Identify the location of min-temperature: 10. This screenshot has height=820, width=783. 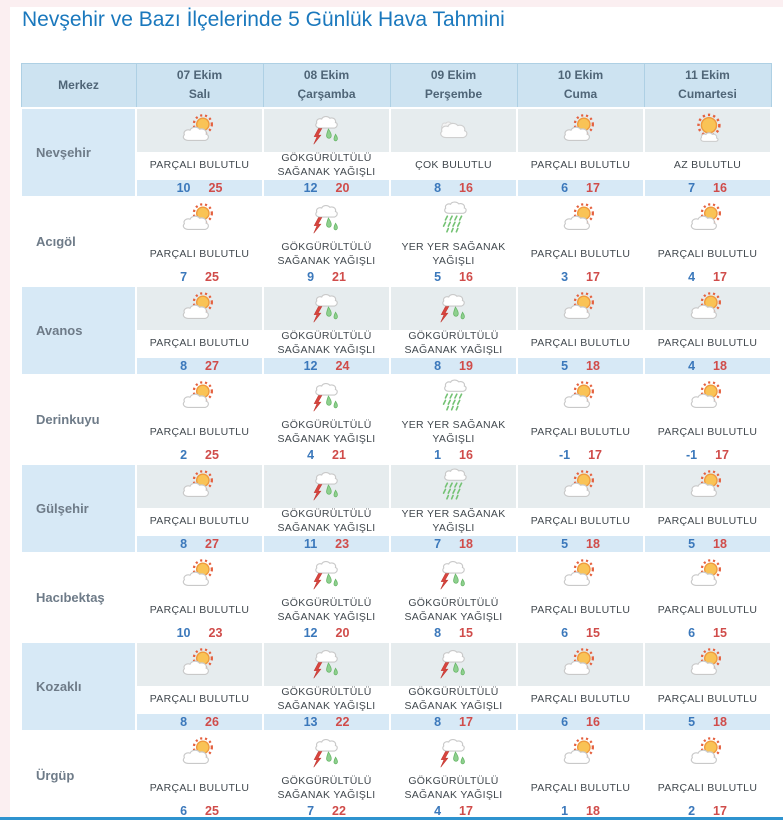
(183, 632).